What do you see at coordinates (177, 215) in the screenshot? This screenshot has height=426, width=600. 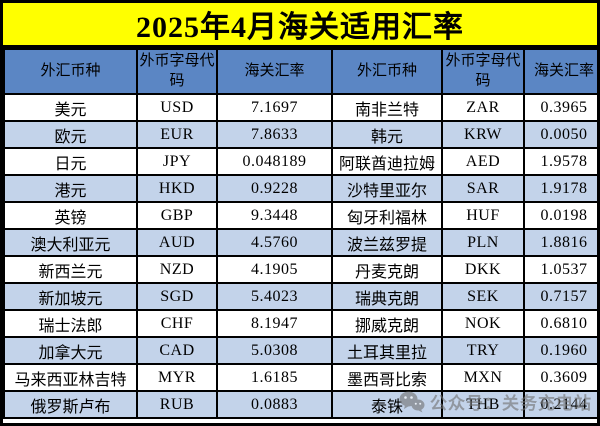 I see `currency-code-cell: GBP` at bounding box center [177, 215].